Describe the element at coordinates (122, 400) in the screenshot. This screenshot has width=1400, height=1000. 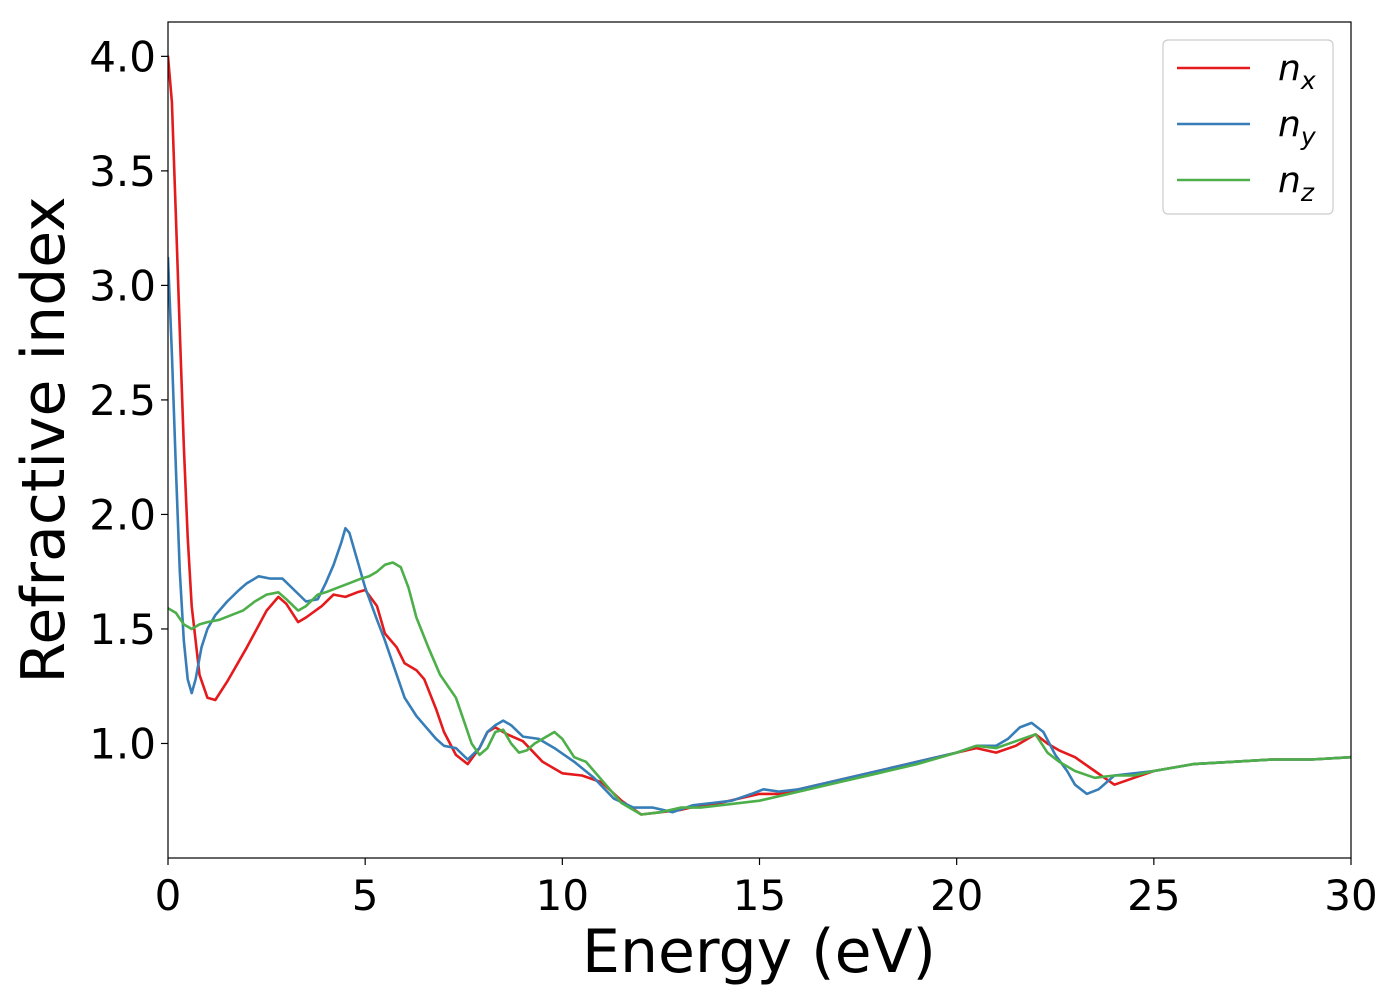
I see `y-tick-label: 2.5` at that location.